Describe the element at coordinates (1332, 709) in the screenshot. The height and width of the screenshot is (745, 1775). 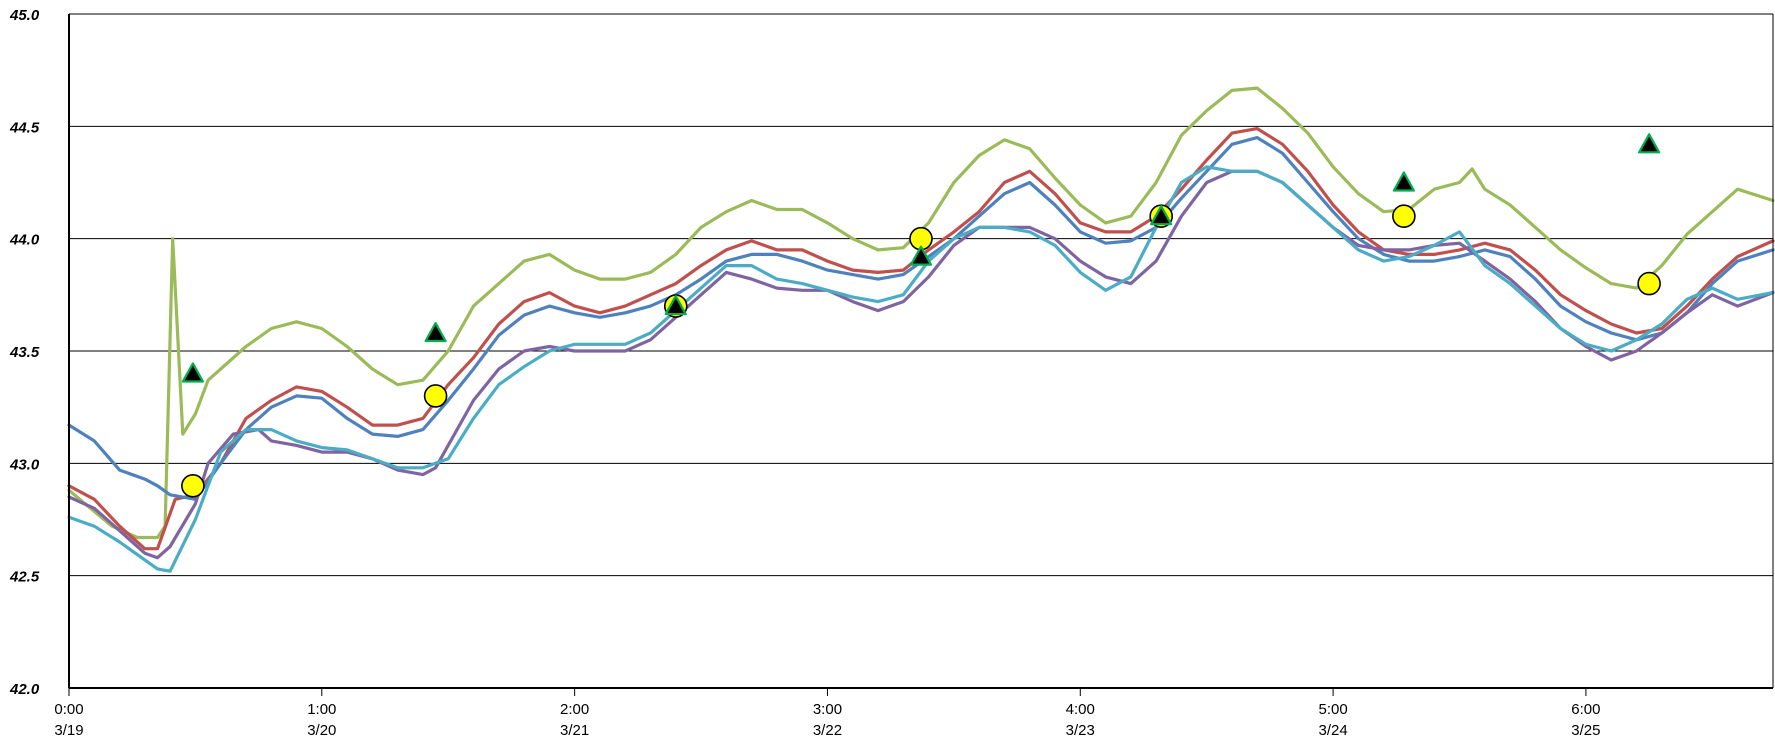
I see `x-tick-time-label: 5:00` at that location.